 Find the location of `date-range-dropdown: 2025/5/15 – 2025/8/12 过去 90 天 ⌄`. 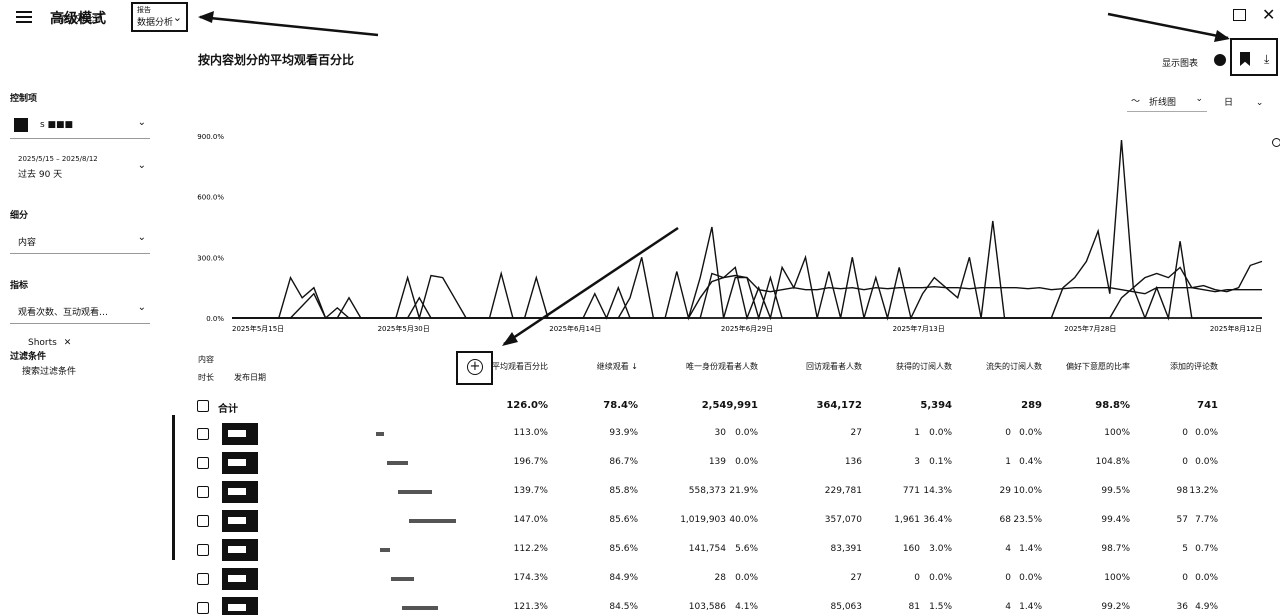

date-range-dropdown: 2025/5/15 – 2025/8/12 过去 90 天 ⌄ is located at coordinates (80, 168).